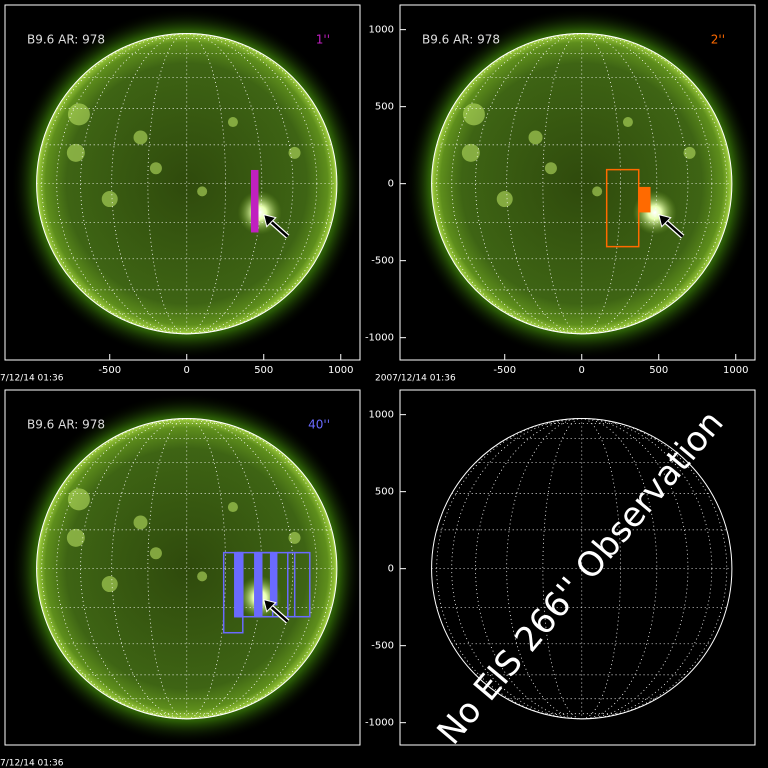 This screenshot has width=768, height=768. Describe the element at coordinates (718, 40) in the screenshot. I see `slit-label: 2''` at that location.